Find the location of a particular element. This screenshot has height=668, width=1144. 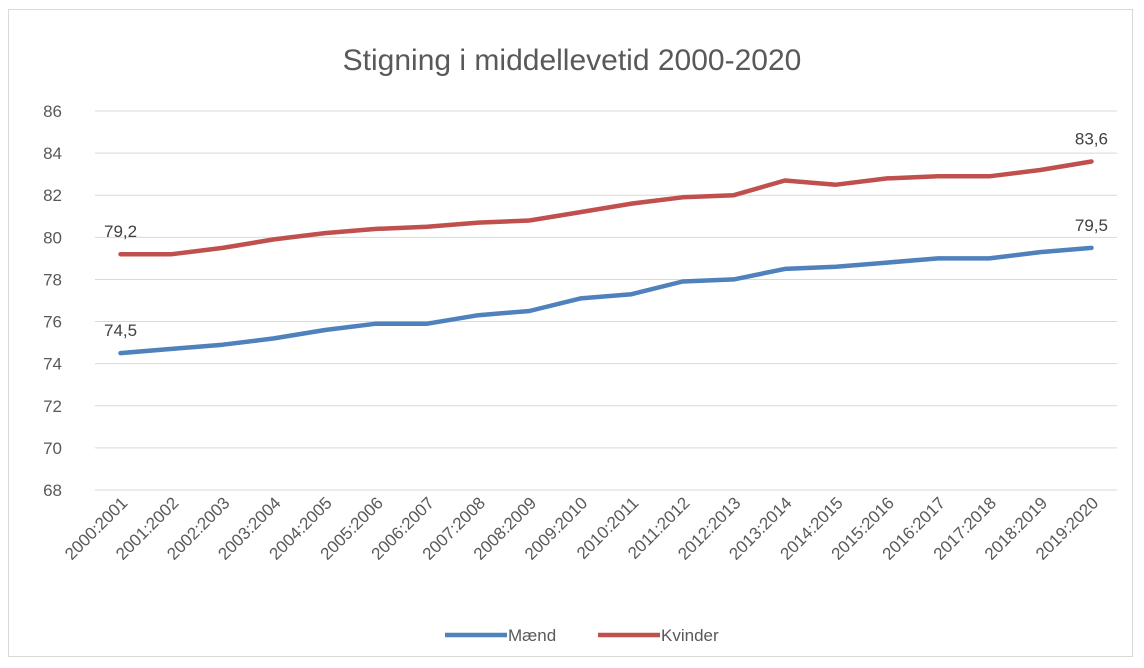

legend-label: Kvinder is located at coordinates (690, 635).